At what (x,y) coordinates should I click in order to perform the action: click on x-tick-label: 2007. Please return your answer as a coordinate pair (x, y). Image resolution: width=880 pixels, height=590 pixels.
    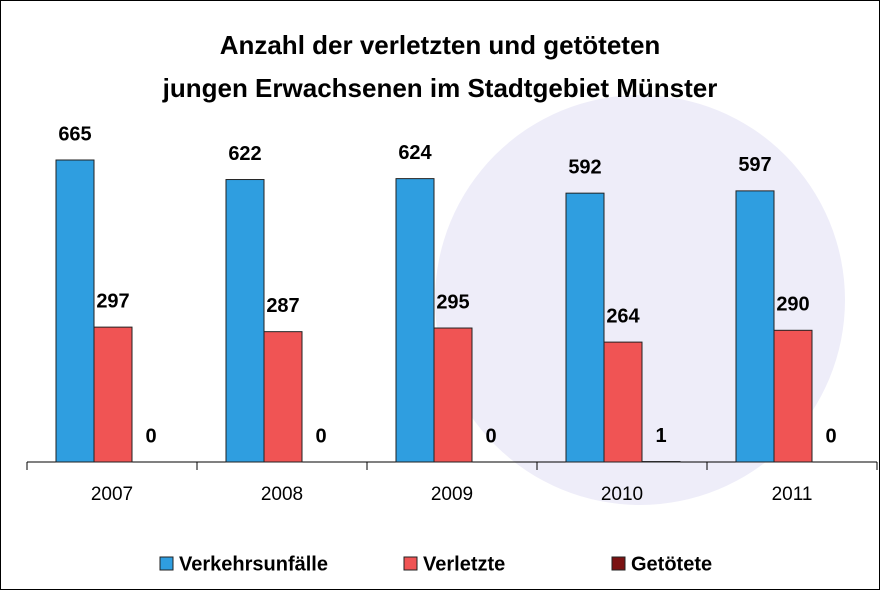
    Looking at the image, I should click on (112, 494).